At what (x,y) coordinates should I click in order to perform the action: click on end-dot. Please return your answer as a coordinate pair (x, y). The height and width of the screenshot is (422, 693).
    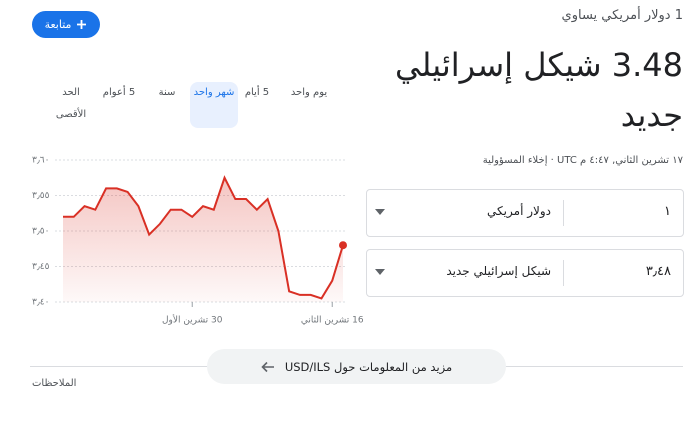
    Looking at the image, I should click on (343, 245).